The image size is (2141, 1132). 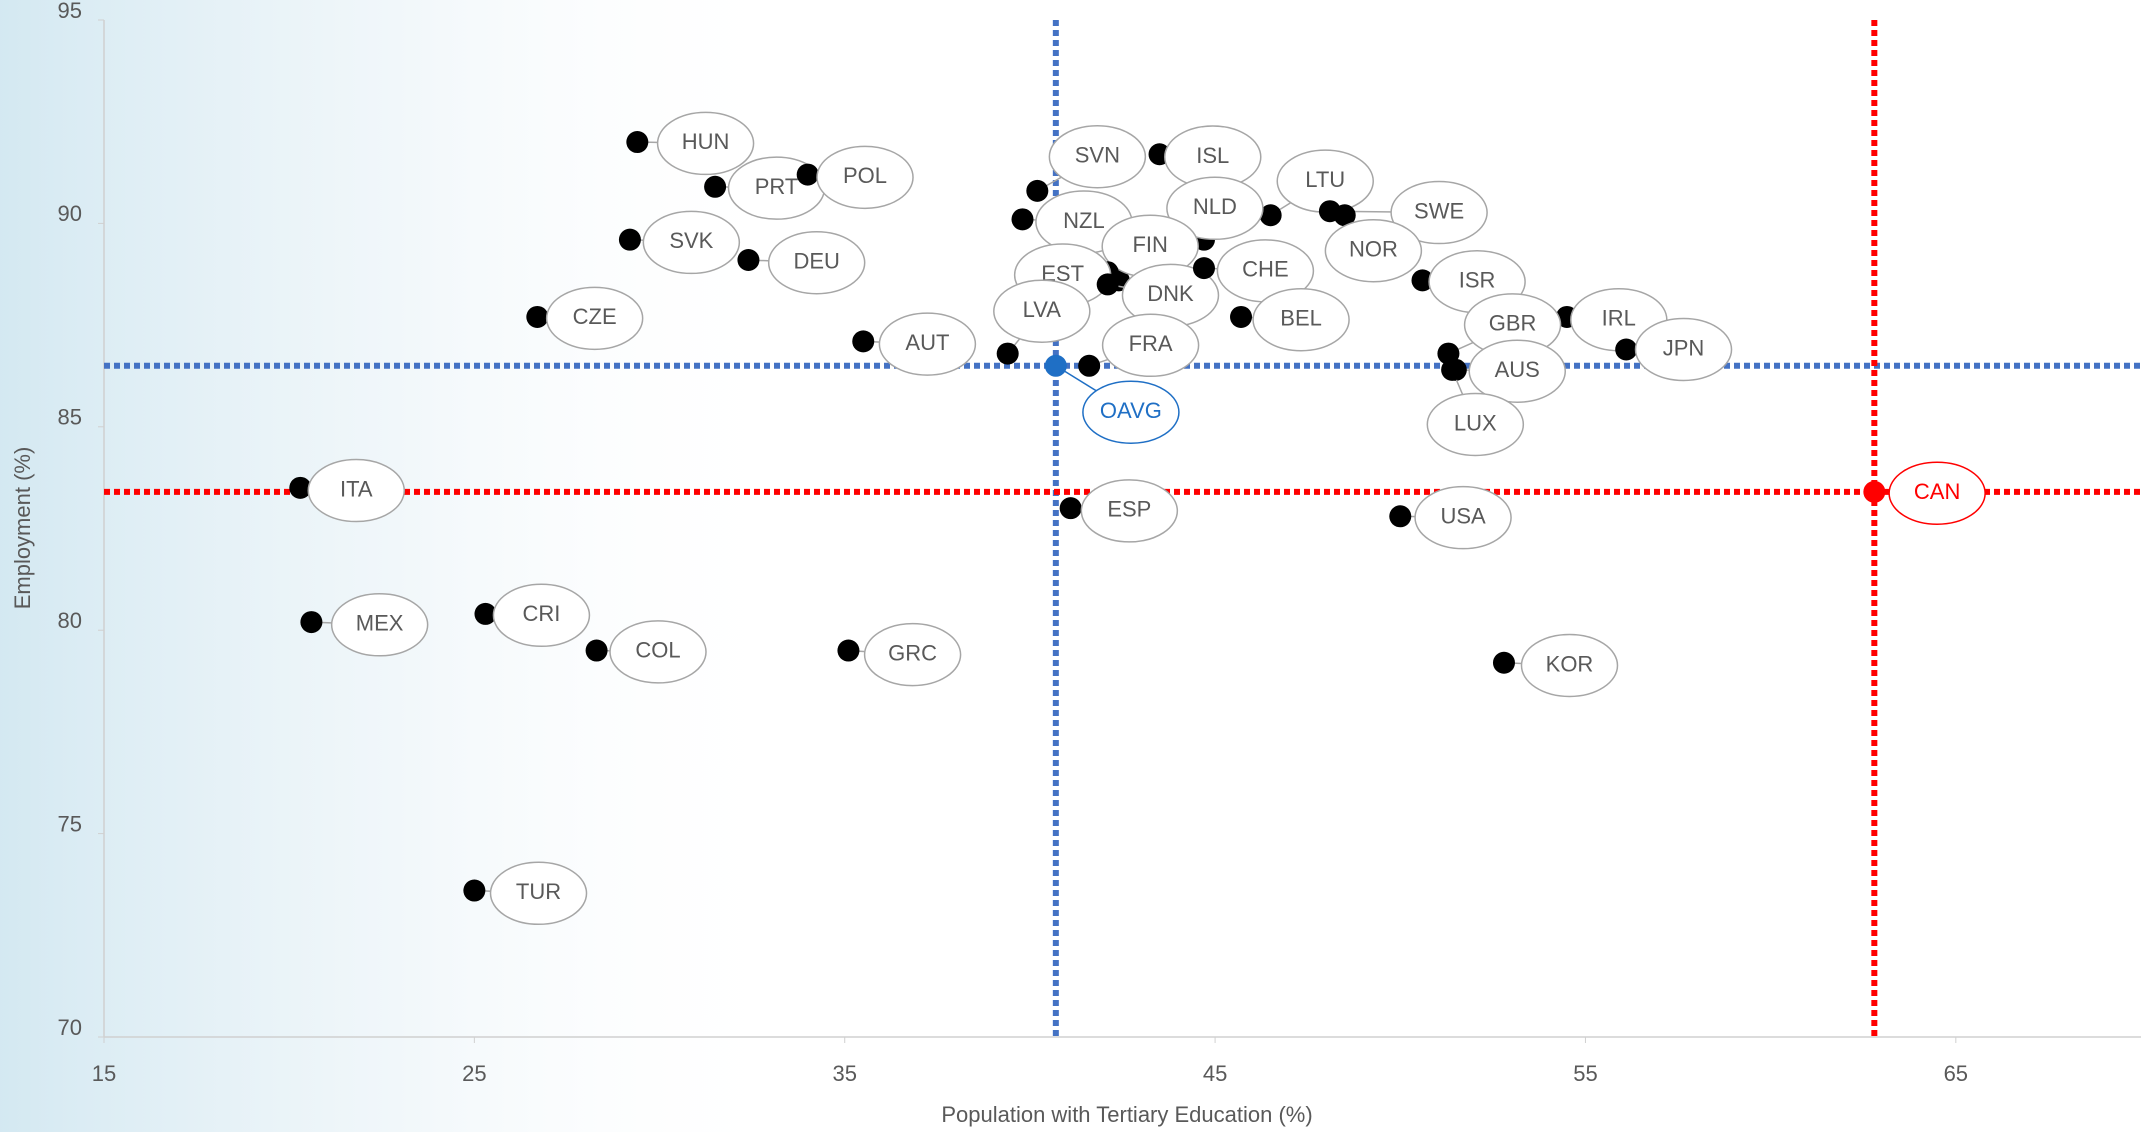 I want to click on point-label: GBR, so click(x=1513, y=323).